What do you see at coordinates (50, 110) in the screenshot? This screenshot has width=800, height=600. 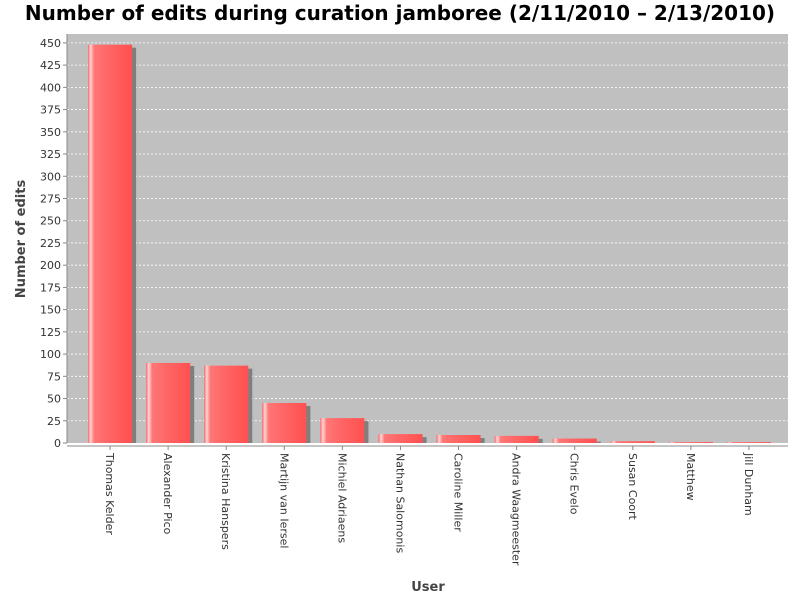 I see `y-tick-label: 375` at bounding box center [50, 110].